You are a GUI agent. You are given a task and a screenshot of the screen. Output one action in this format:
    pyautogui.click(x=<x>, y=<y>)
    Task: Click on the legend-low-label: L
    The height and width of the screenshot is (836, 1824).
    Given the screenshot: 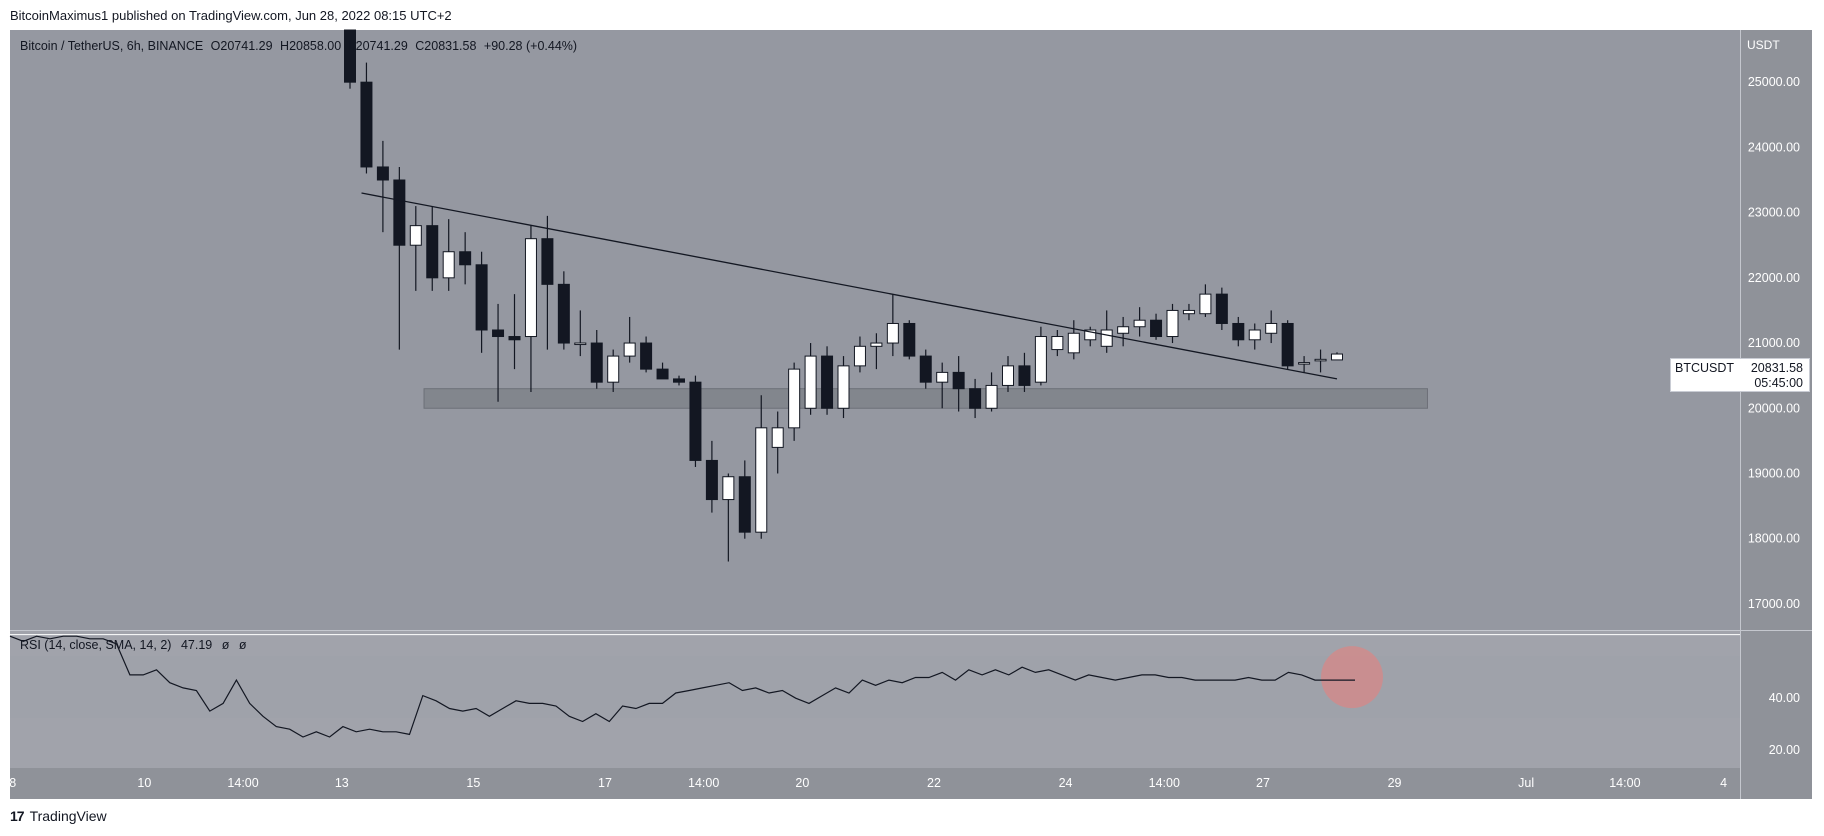 What is the action you would take?
    pyautogui.click(x=352, y=46)
    